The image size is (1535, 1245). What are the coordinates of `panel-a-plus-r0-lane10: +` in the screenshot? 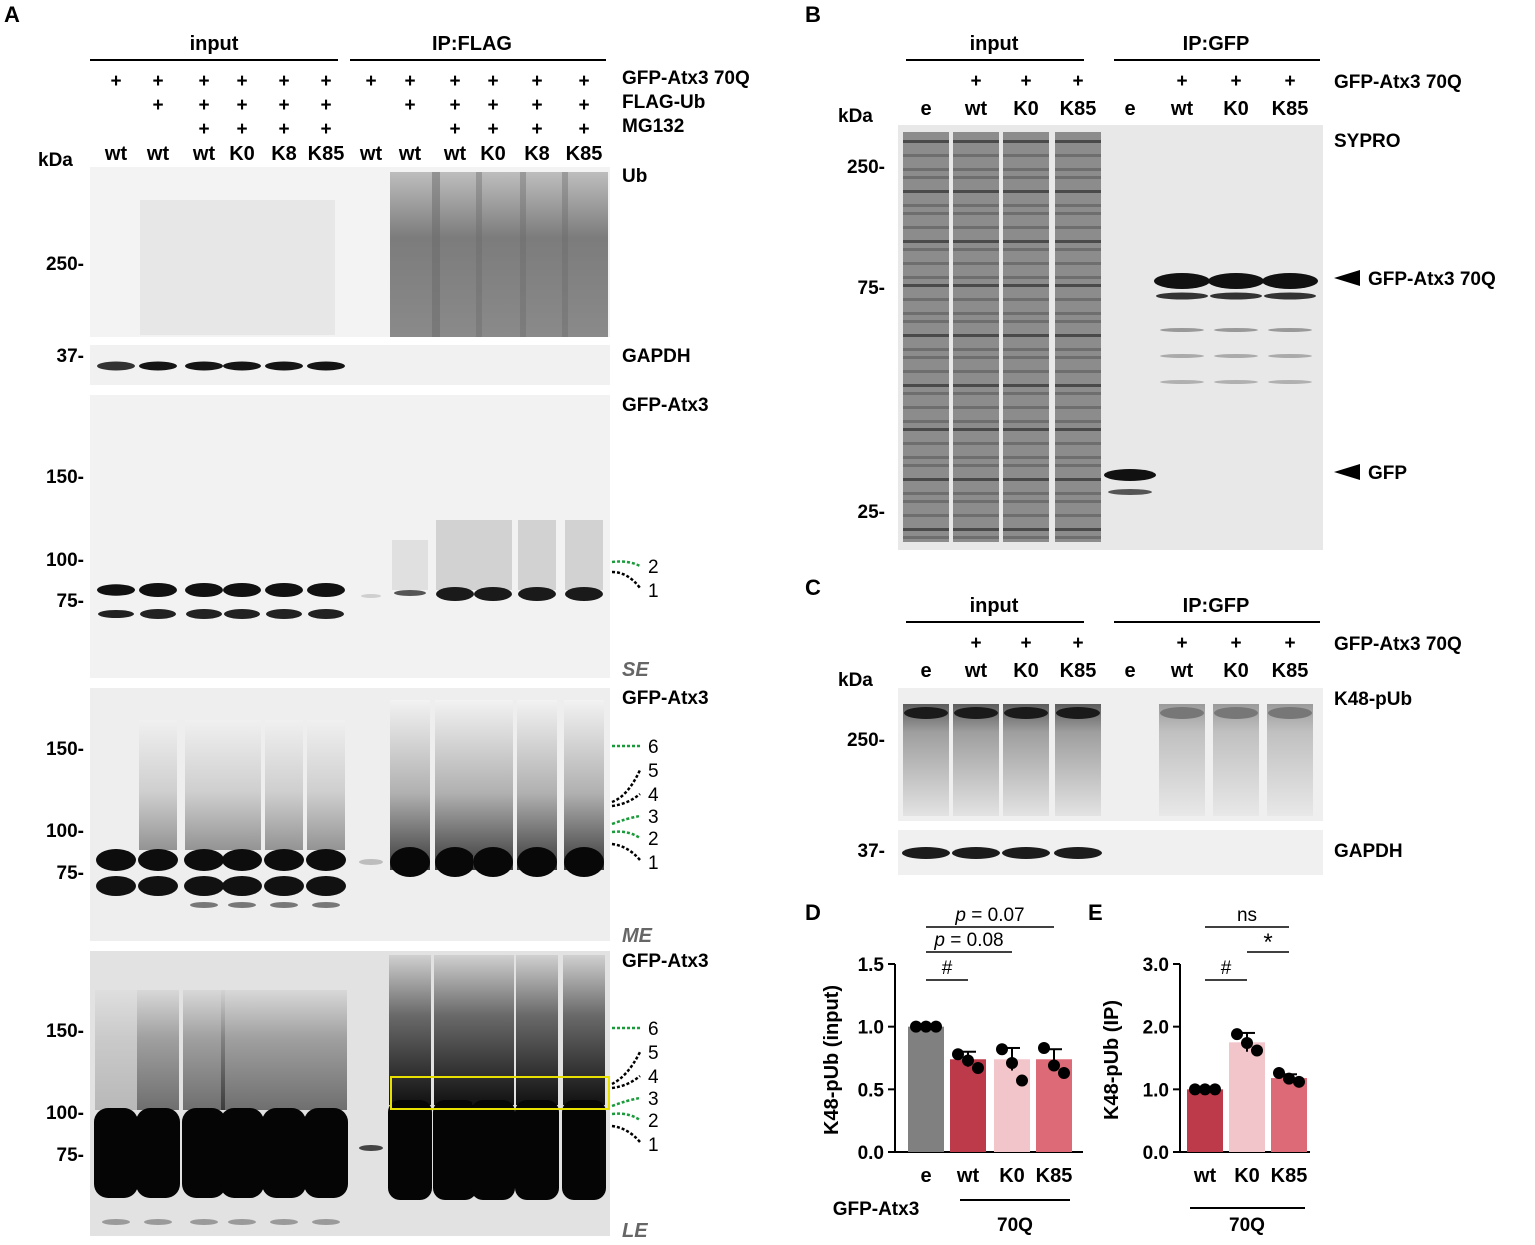 It's located at (536, 81).